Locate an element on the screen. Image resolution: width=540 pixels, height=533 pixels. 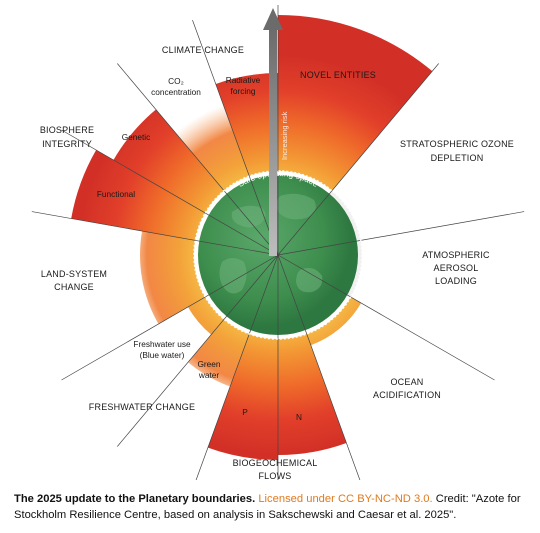
ocean-acidification-label: OCEAN is located at coordinates (406, 382).